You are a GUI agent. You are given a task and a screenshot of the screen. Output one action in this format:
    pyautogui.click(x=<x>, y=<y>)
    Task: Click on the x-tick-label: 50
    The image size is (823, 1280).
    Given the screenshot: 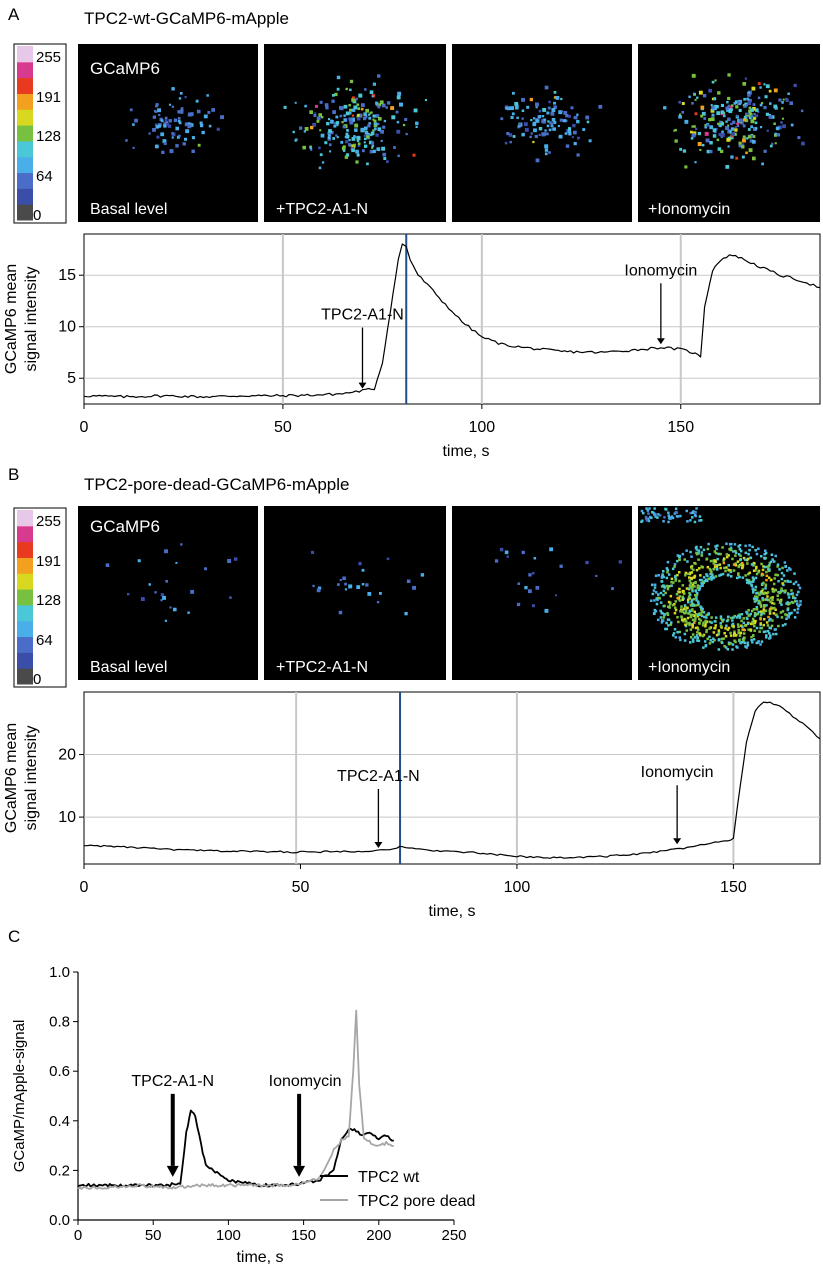 What is the action you would take?
    pyautogui.click(x=301, y=887)
    